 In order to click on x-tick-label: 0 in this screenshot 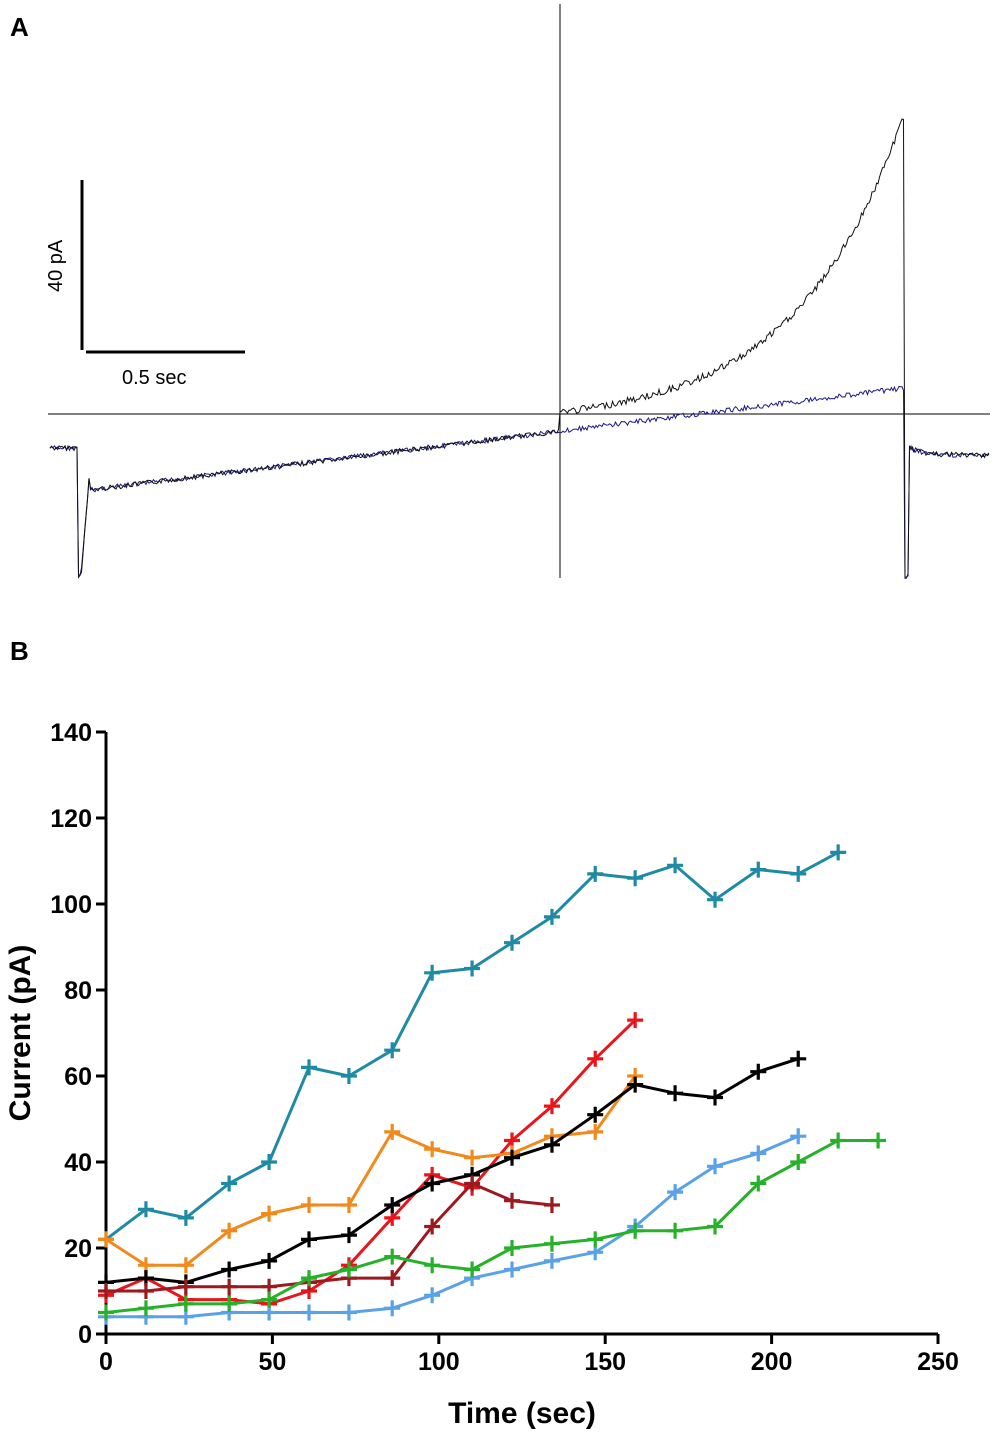, I will do `click(106, 1362)`.